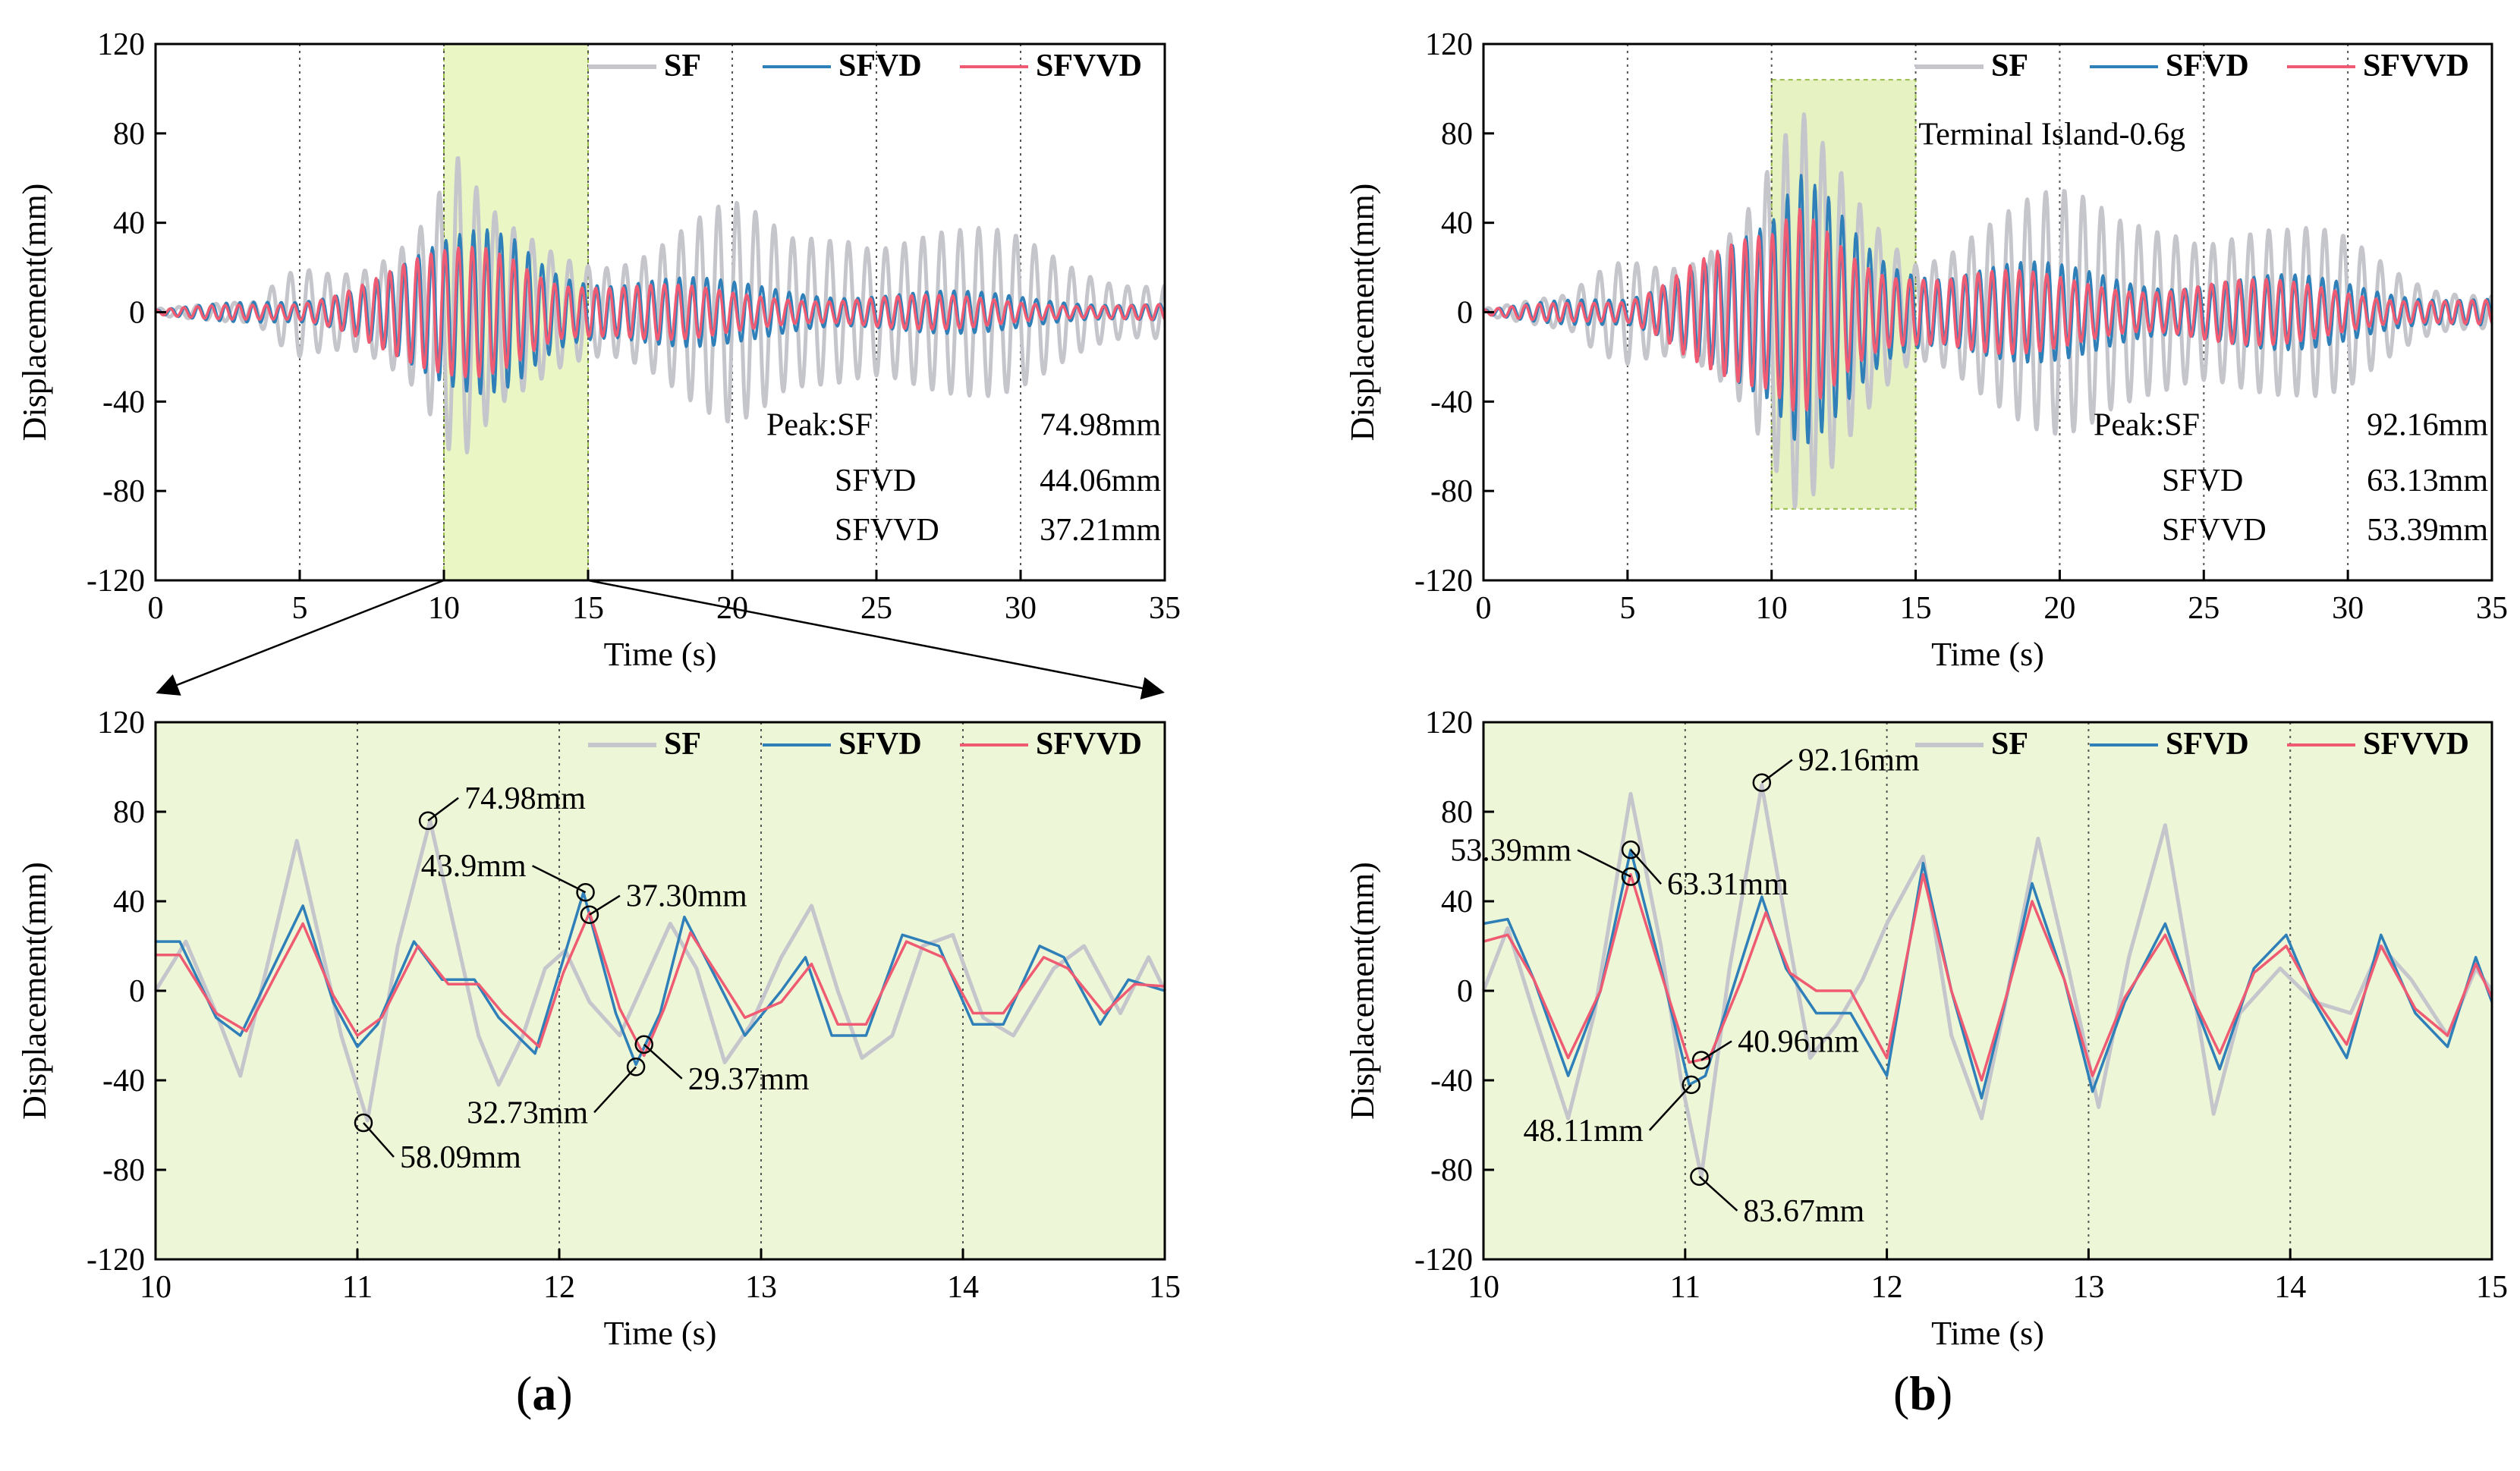 The height and width of the screenshot is (1471, 2520). Describe the element at coordinates (1798, 1041) in the screenshot. I see `callout-label: 40.96mm` at that location.